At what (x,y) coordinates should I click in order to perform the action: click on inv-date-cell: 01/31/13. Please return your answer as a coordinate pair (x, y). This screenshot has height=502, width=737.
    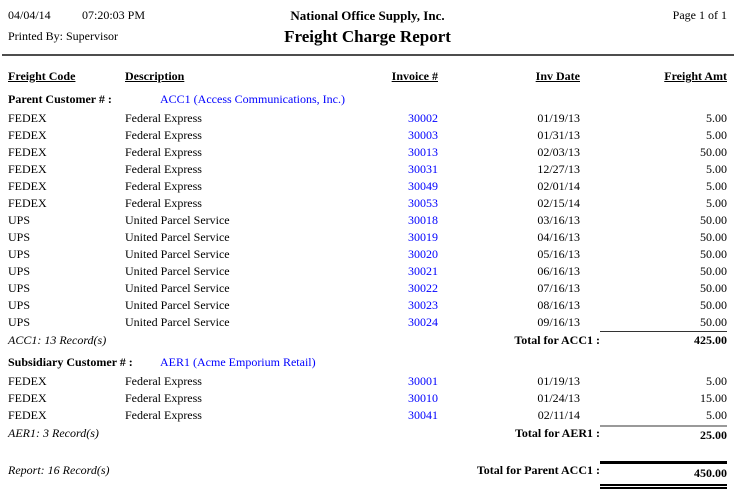
    Looking at the image, I should click on (558, 135).